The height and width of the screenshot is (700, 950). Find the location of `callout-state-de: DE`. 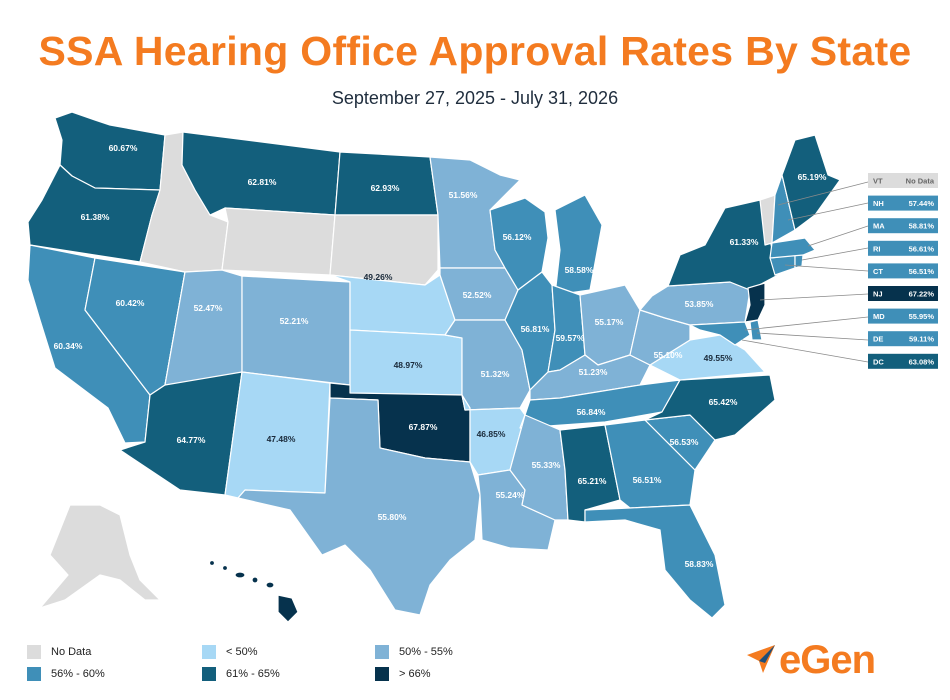

callout-state-de: DE is located at coordinates (878, 339).